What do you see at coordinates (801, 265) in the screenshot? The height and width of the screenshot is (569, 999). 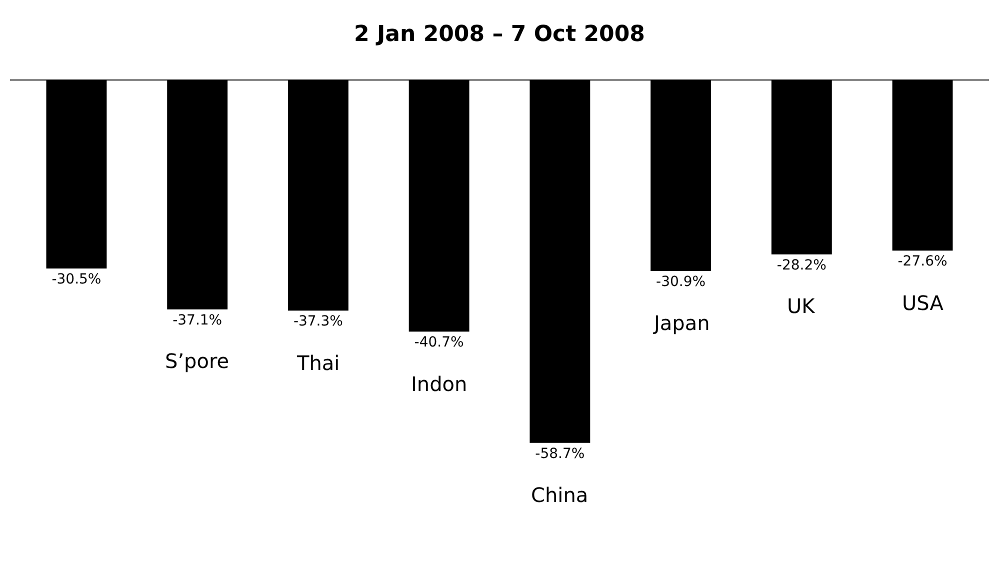 I see `data-label: -28.2%` at bounding box center [801, 265].